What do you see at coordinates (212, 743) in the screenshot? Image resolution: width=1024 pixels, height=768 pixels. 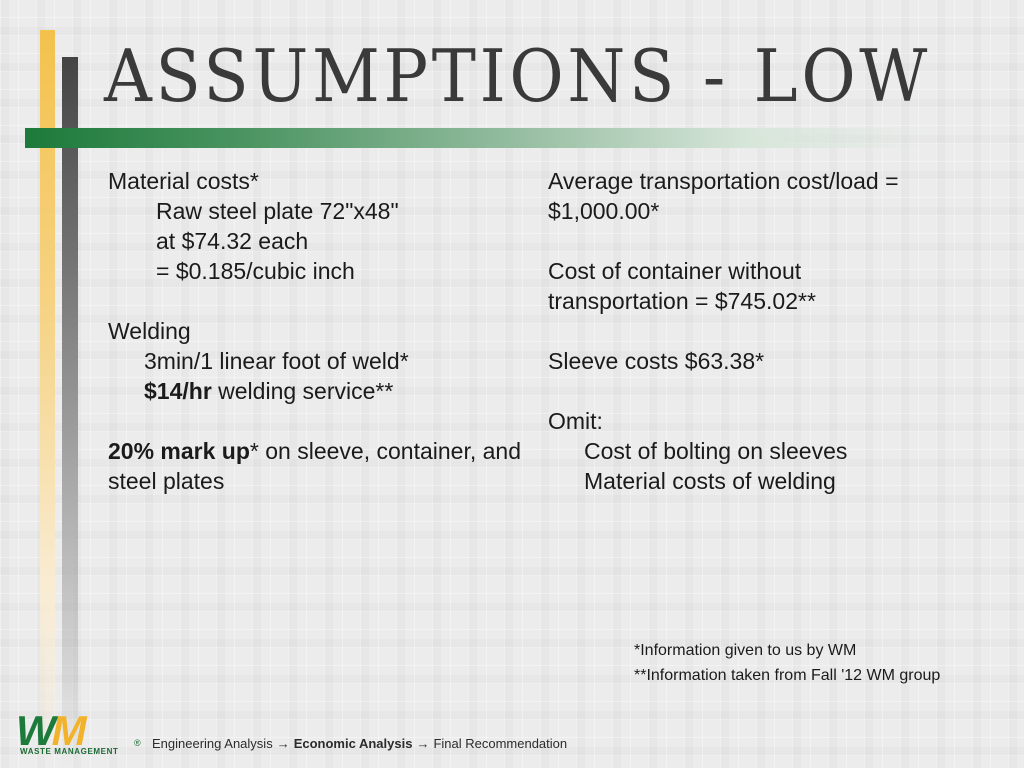 I see `breadcrumb-engineering-analysis: Engineering Analysis` at bounding box center [212, 743].